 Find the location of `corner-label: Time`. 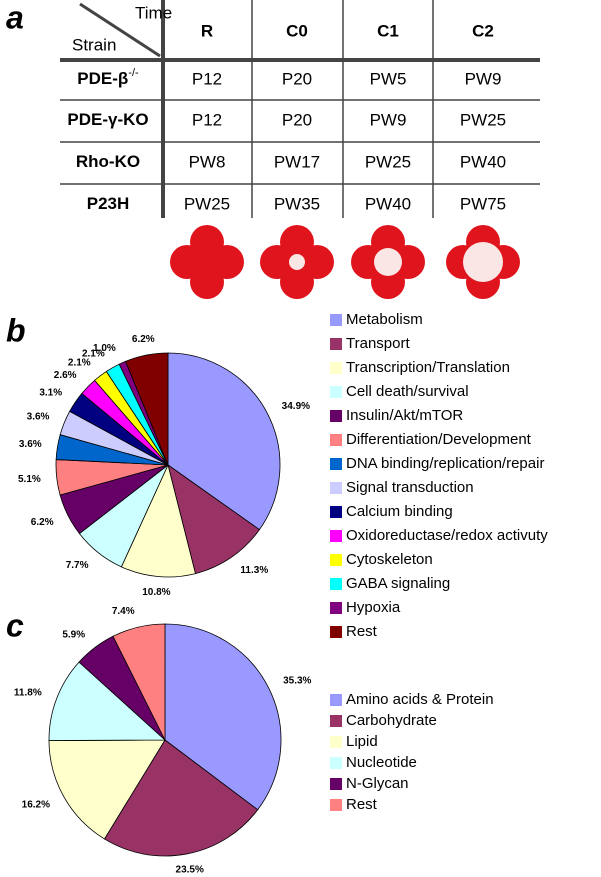

corner-label: Time is located at coordinates (153, 12).